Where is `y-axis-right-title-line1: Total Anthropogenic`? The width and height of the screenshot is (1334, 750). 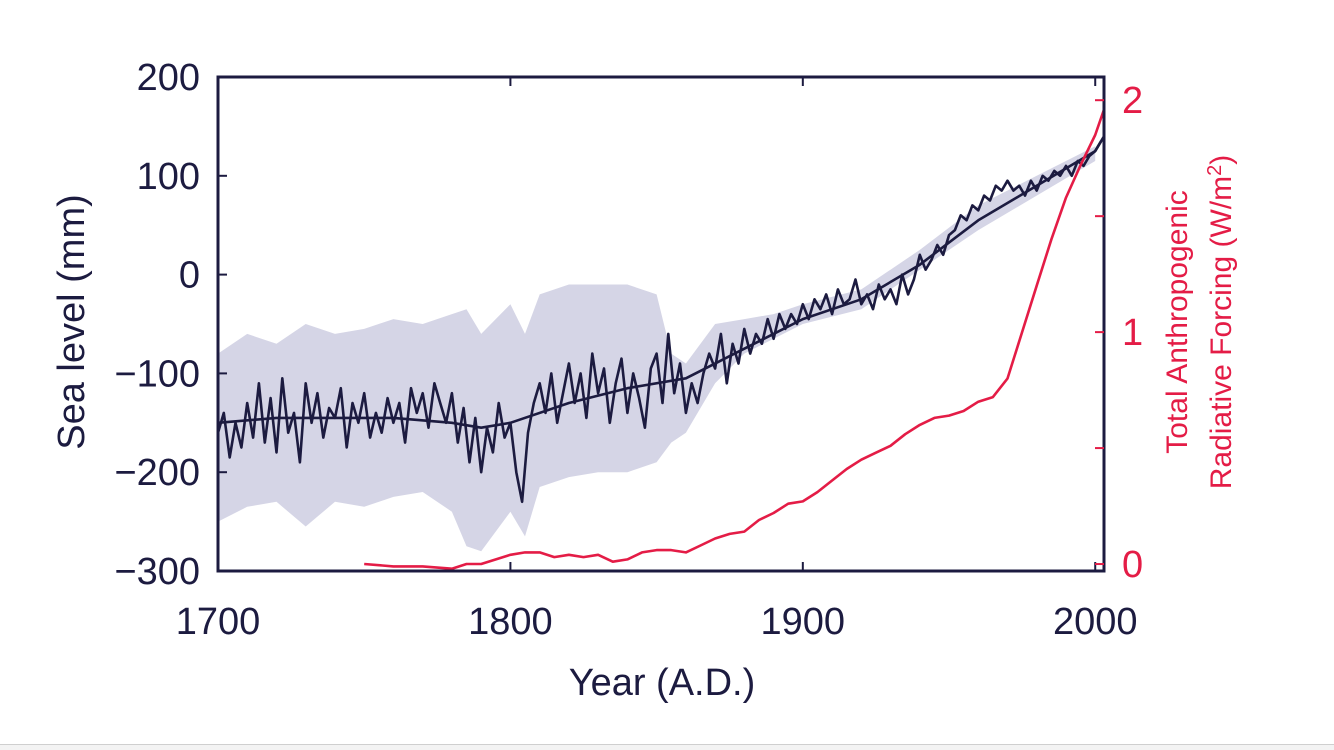
y-axis-right-title-line1: Total Anthropogenic is located at coordinates (1177, 322).